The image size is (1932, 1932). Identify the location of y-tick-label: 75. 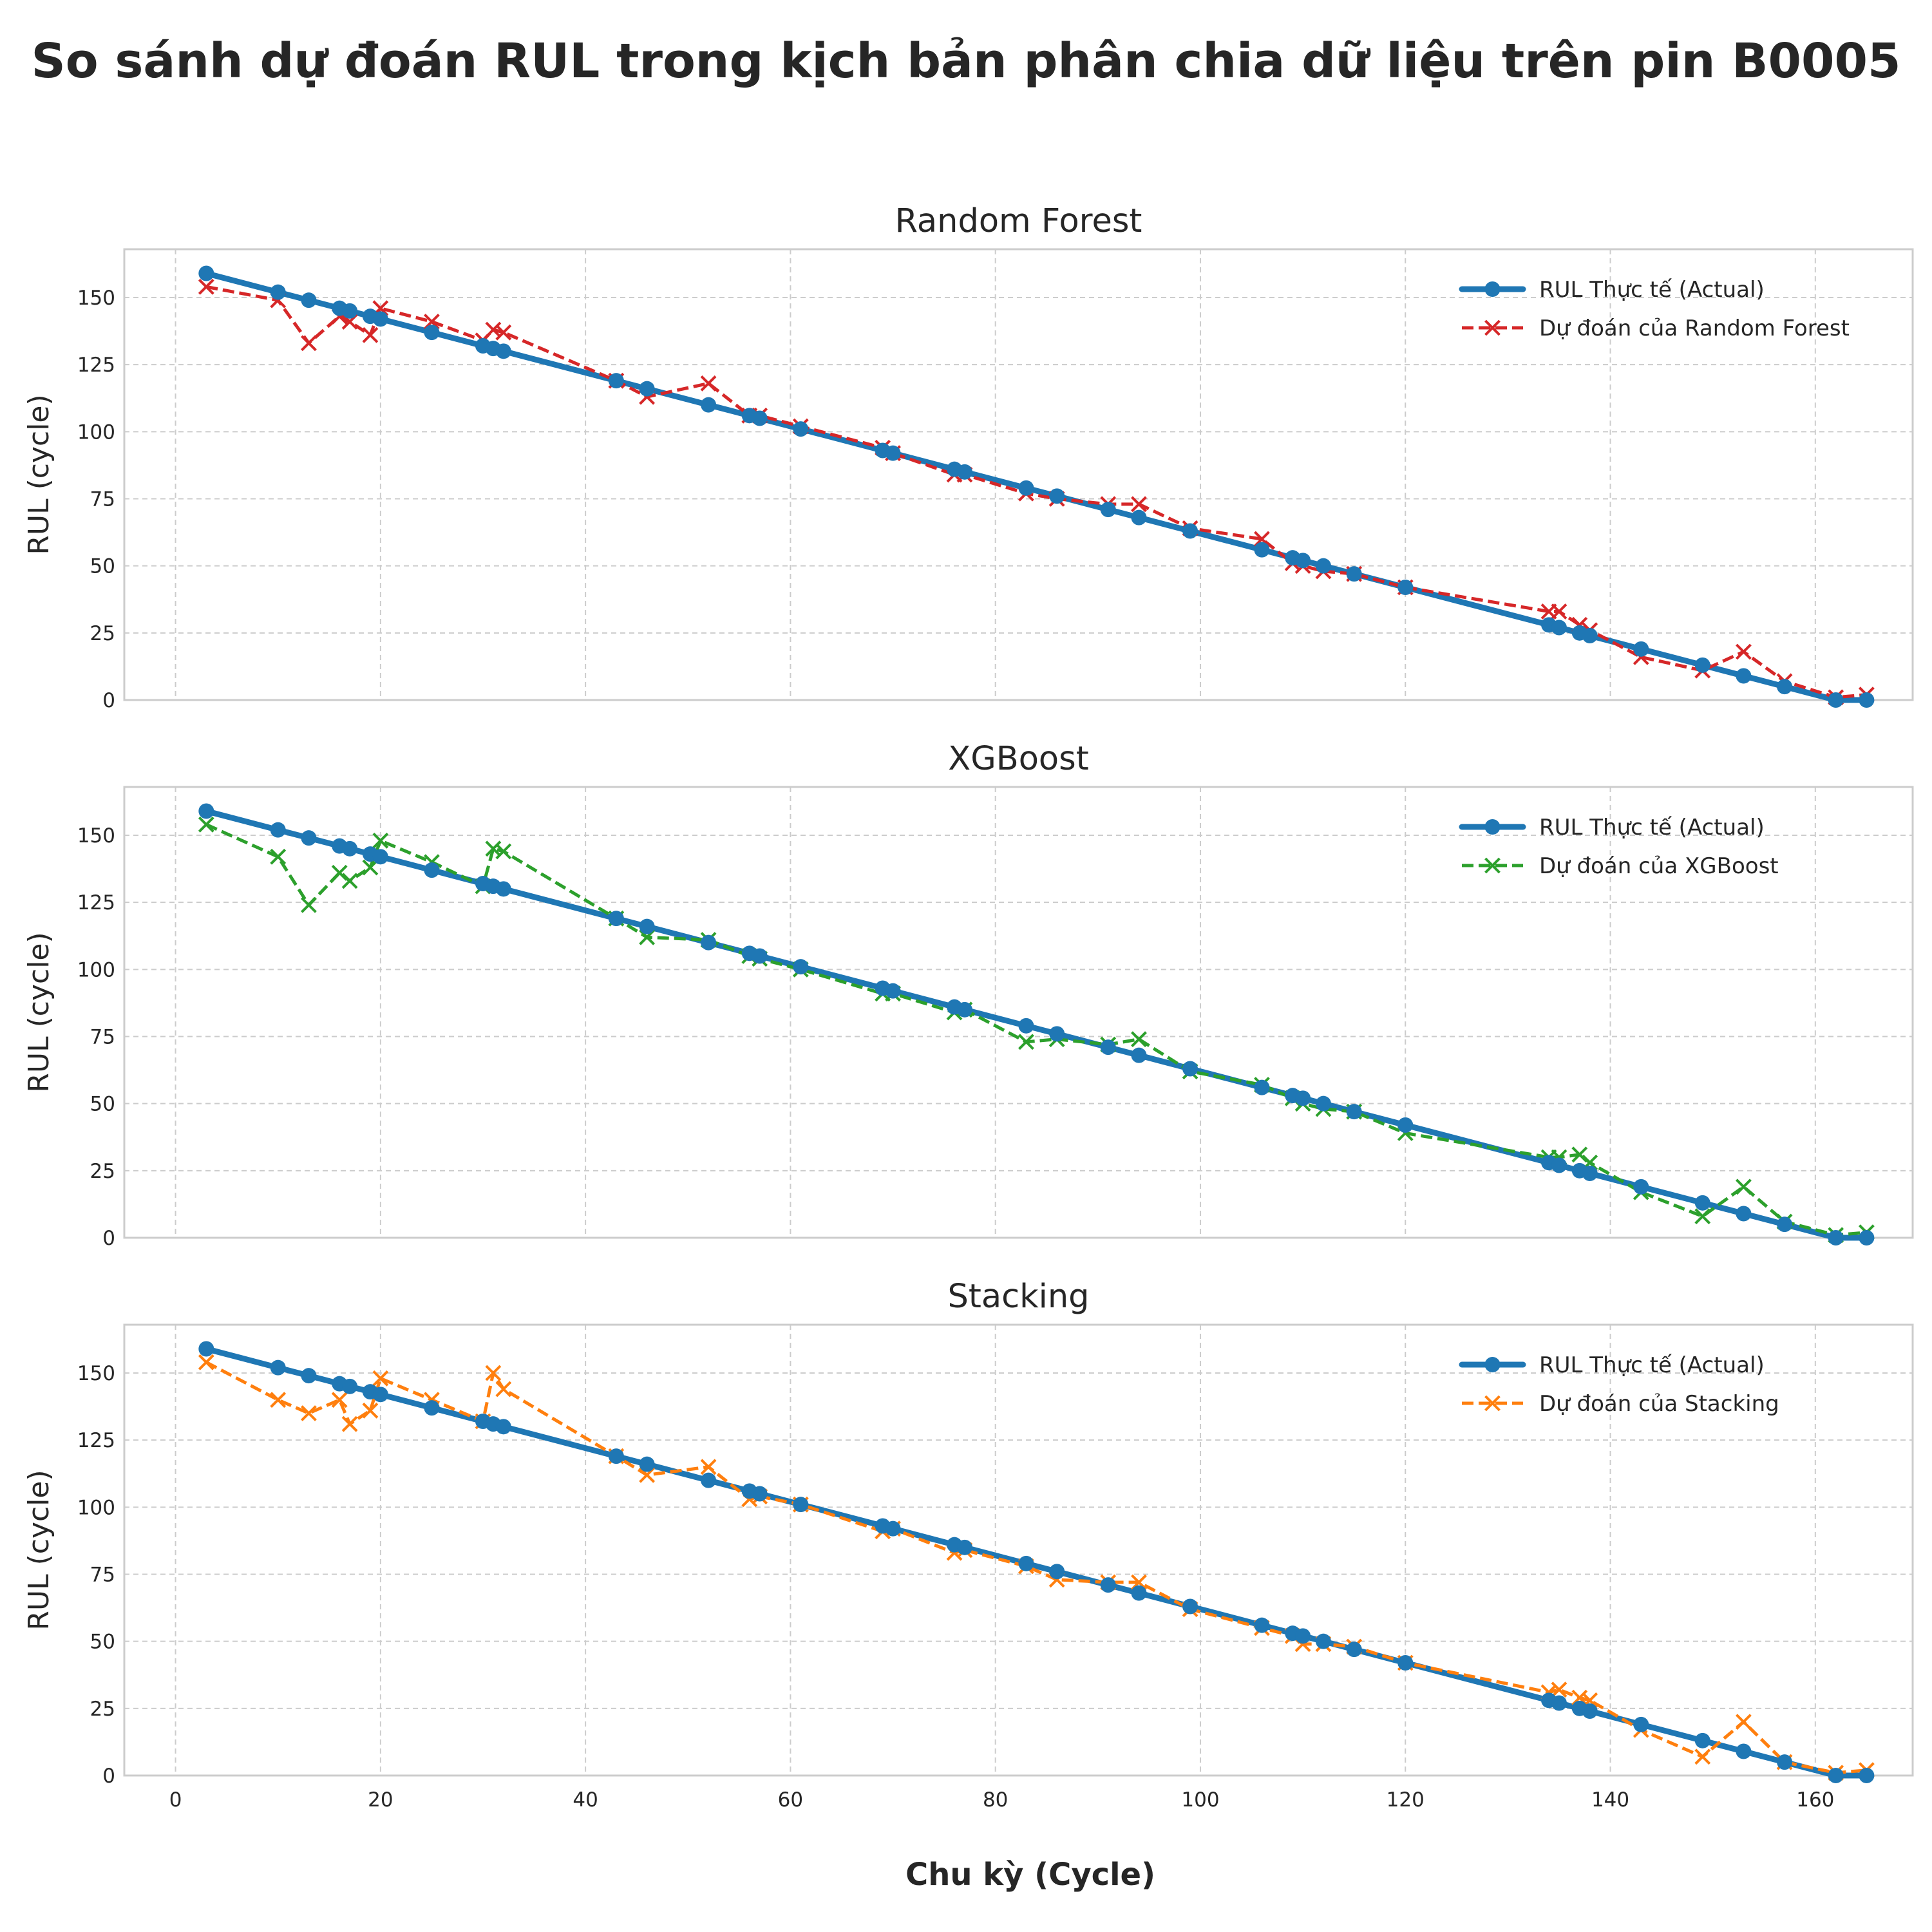
(103, 1576).